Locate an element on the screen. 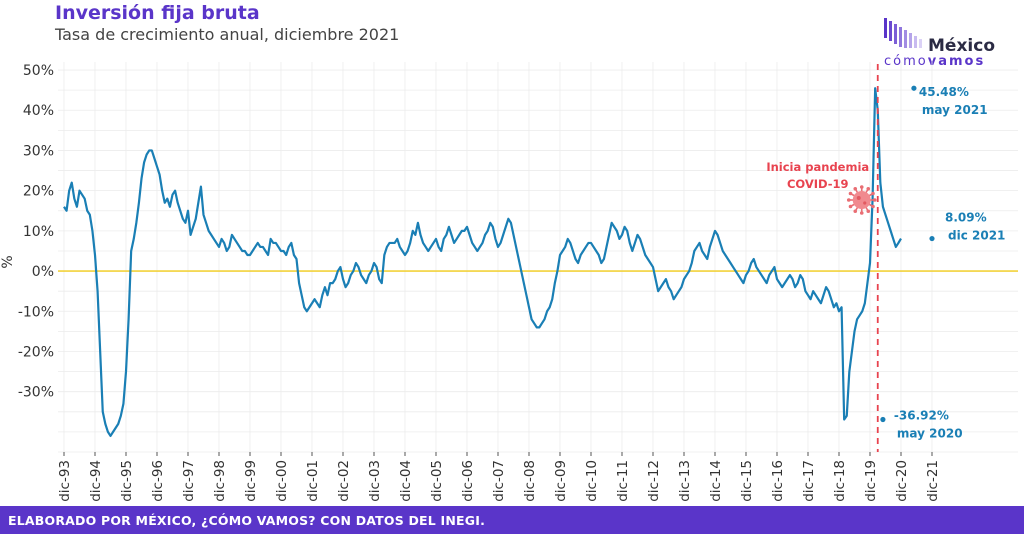  x-tick-label: dic-00 is located at coordinates (282, 481).